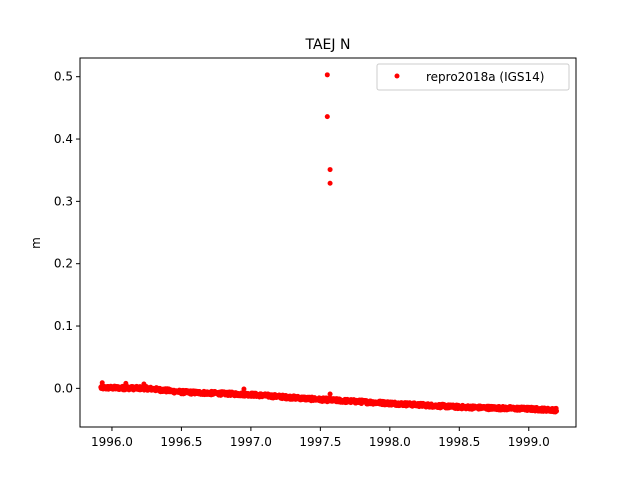 Image resolution: width=640 pixels, height=480 pixels. What do you see at coordinates (181, 442) in the screenshot?
I see `x-tick-label: 1996.5` at bounding box center [181, 442].